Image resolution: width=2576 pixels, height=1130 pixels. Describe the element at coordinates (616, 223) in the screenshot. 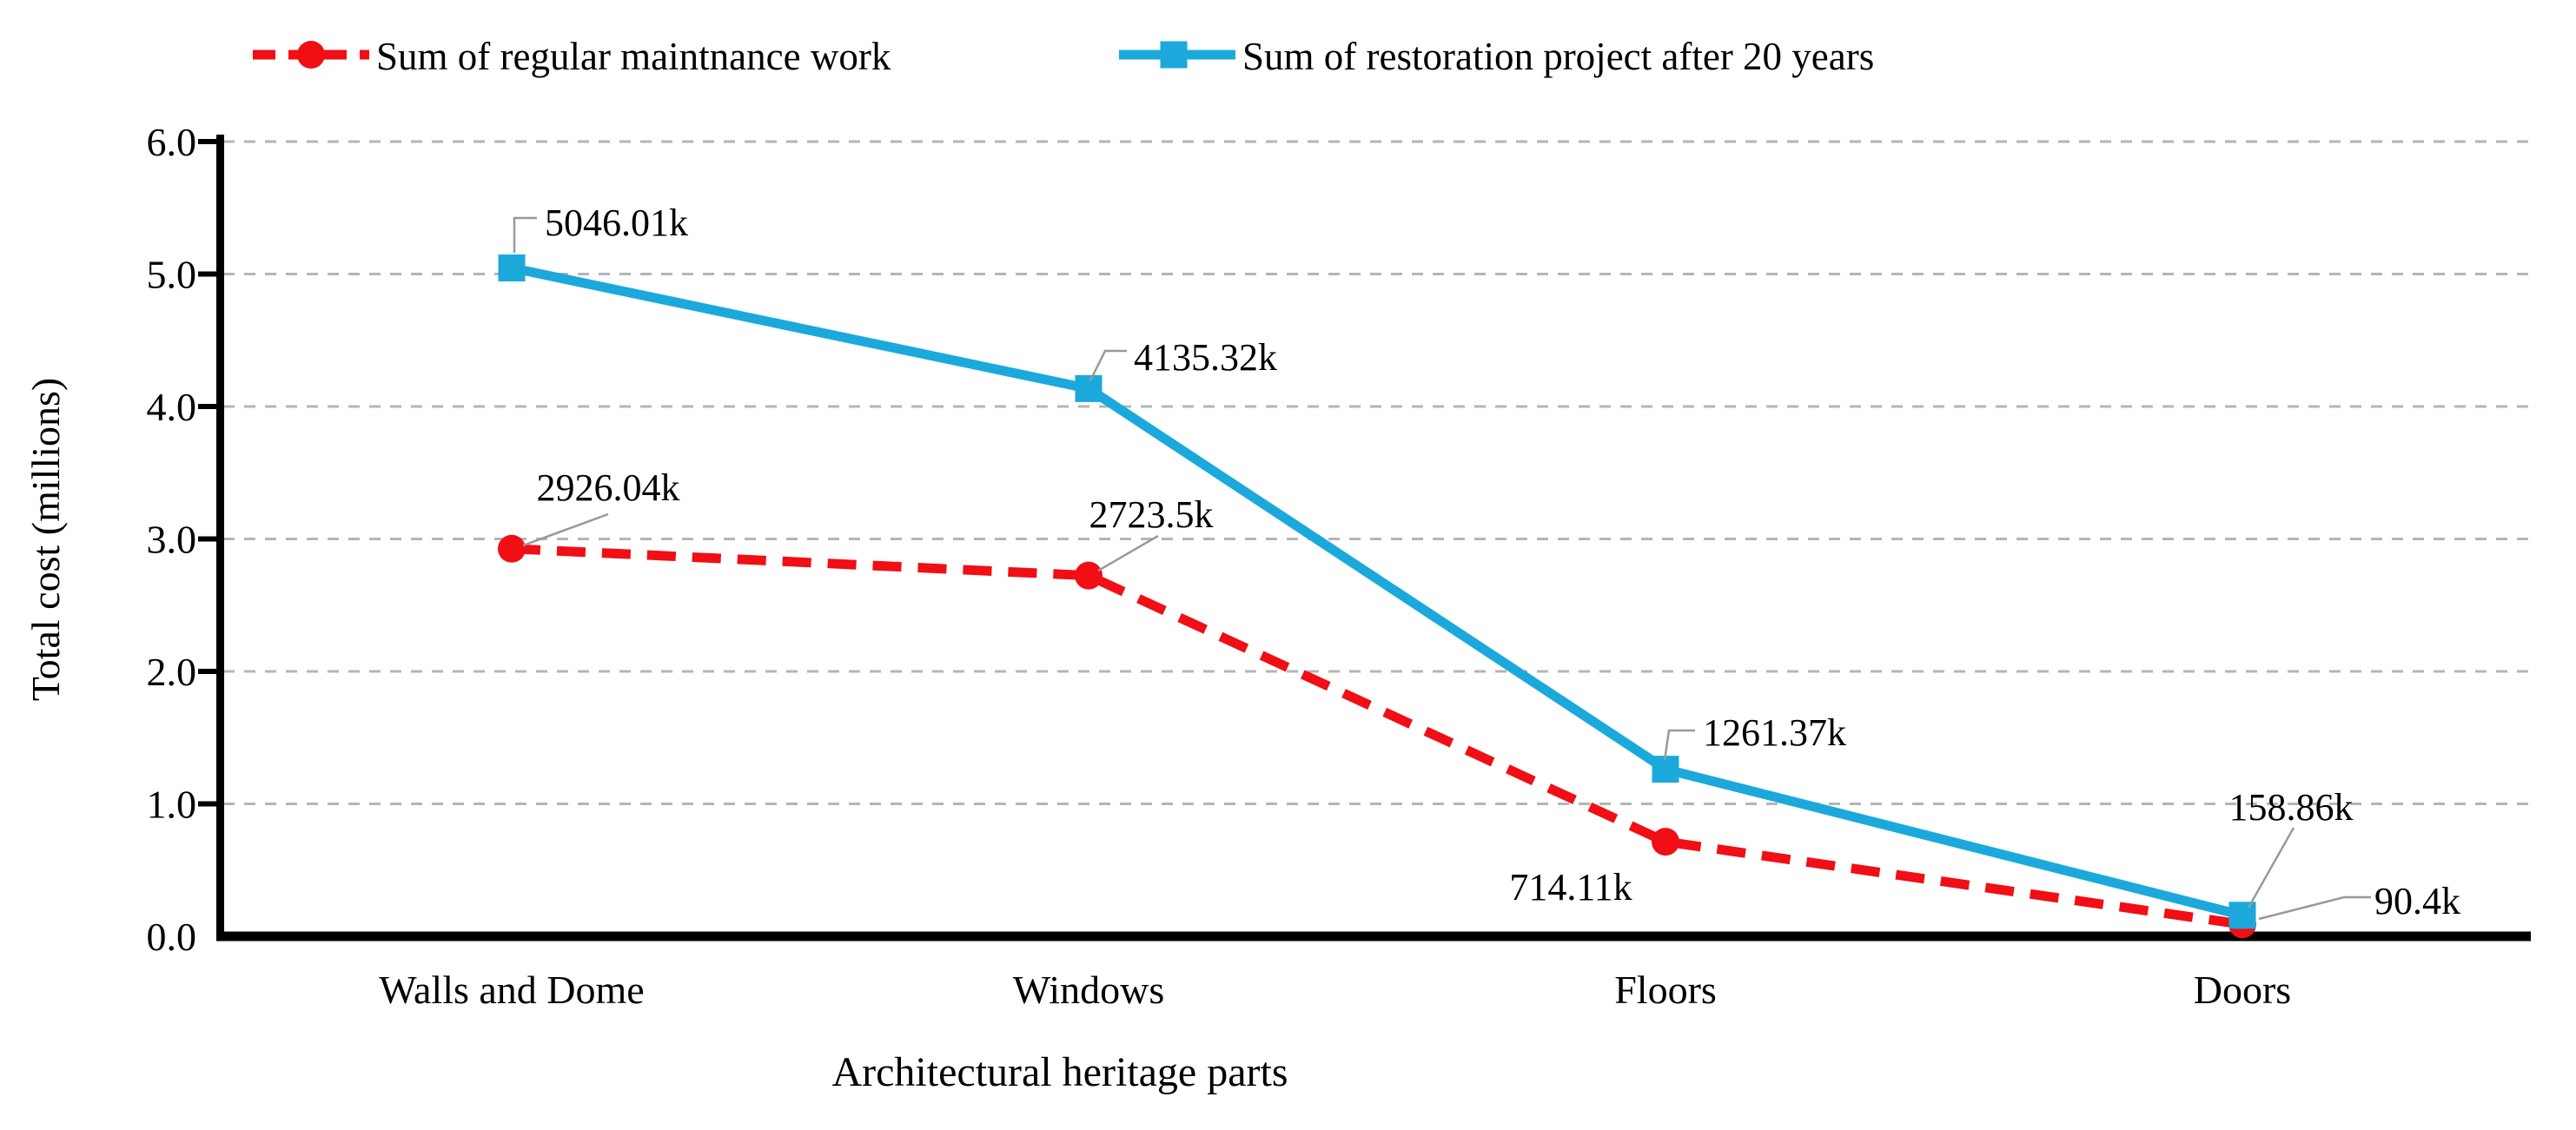

I see `data-label: 5046.01k` at that location.